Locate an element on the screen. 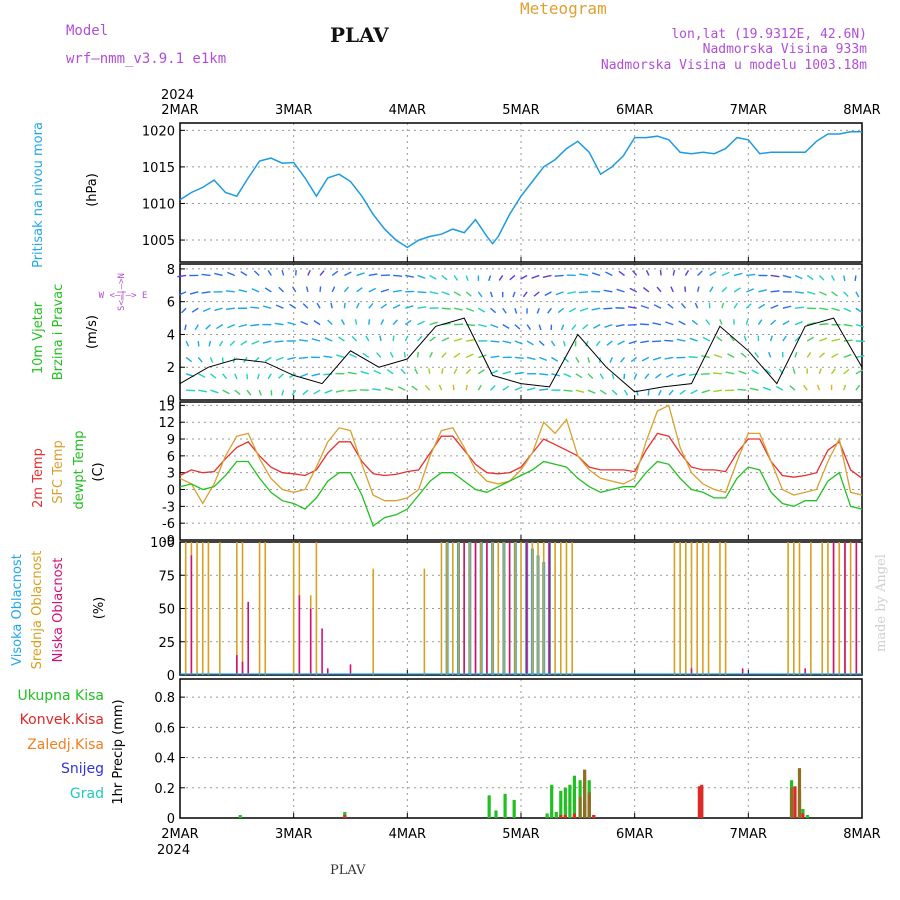 This screenshot has width=900, height=900. panel-temp: -9 -6 -30 3 6 9 12 15 is located at coordinates (510, 474).